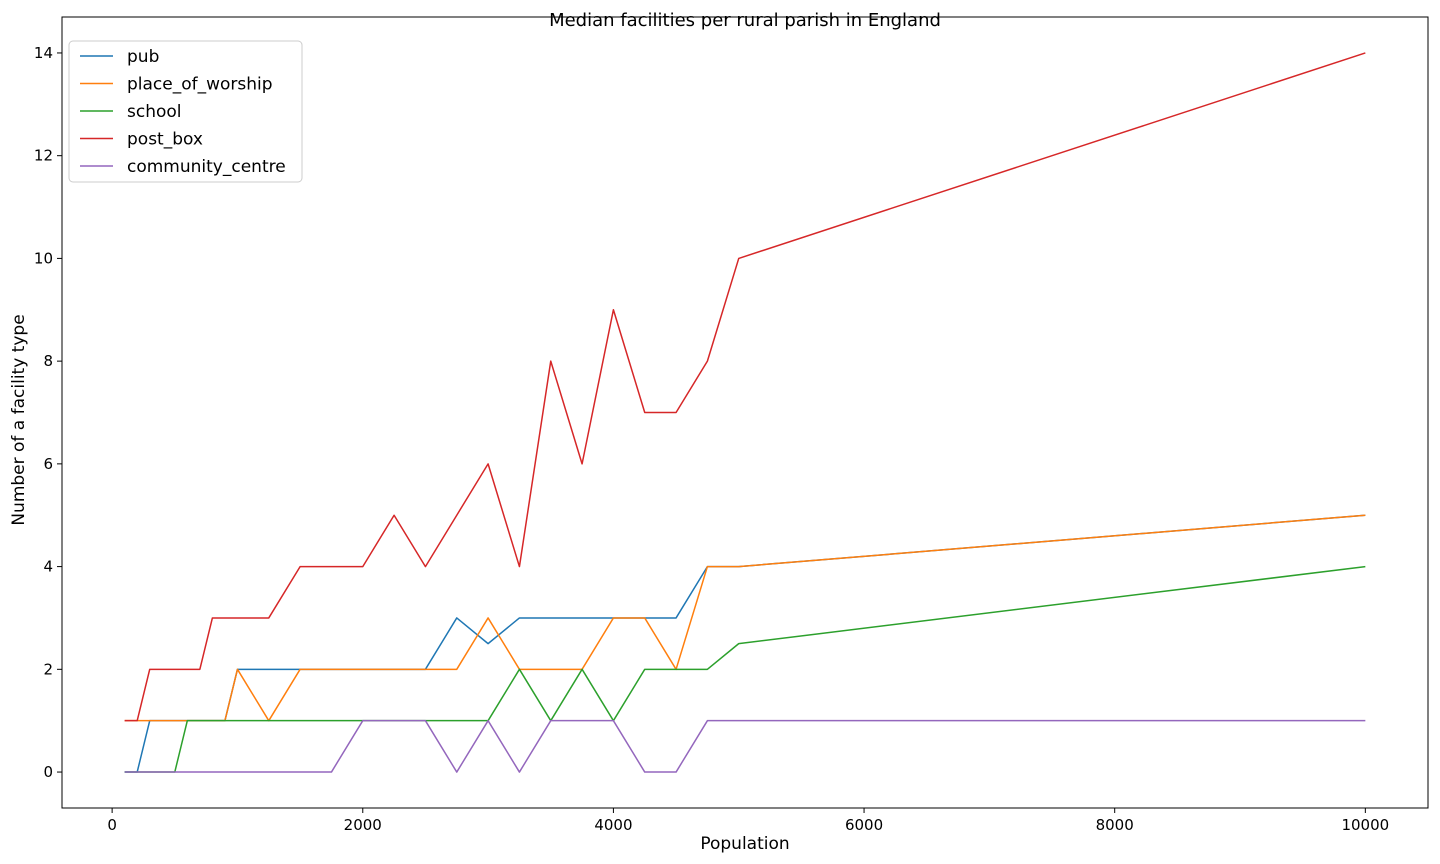 The height and width of the screenshot is (864, 1440). Describe the element at coordinates (864, 825) in the screenshot. I see `x-tick-label: 6000` at that location.